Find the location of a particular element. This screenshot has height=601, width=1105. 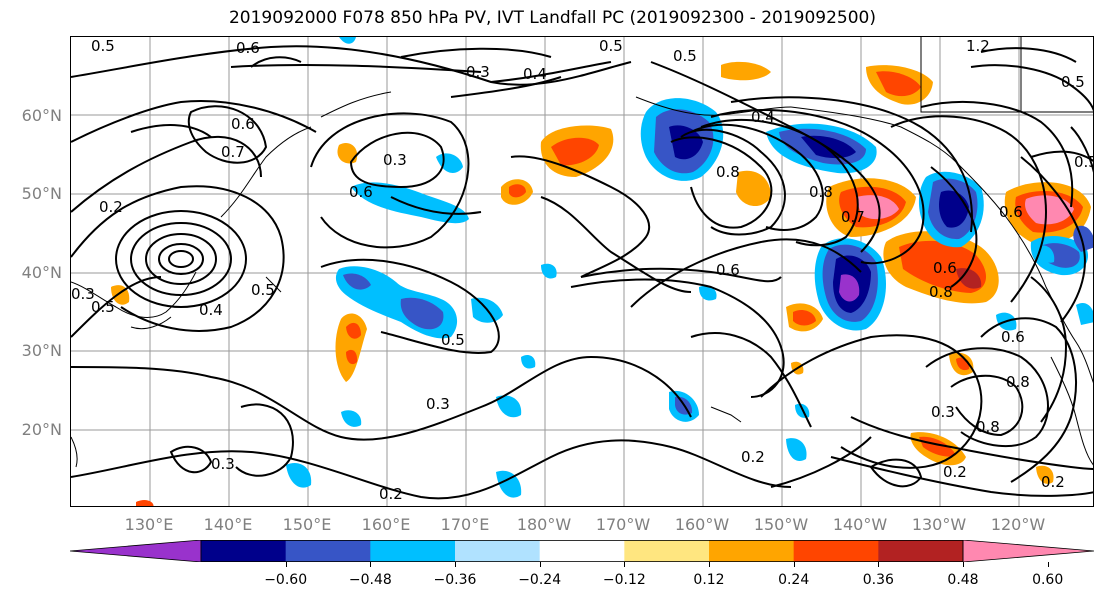

lon-label: 150°E is located at coordinates (307, 524).